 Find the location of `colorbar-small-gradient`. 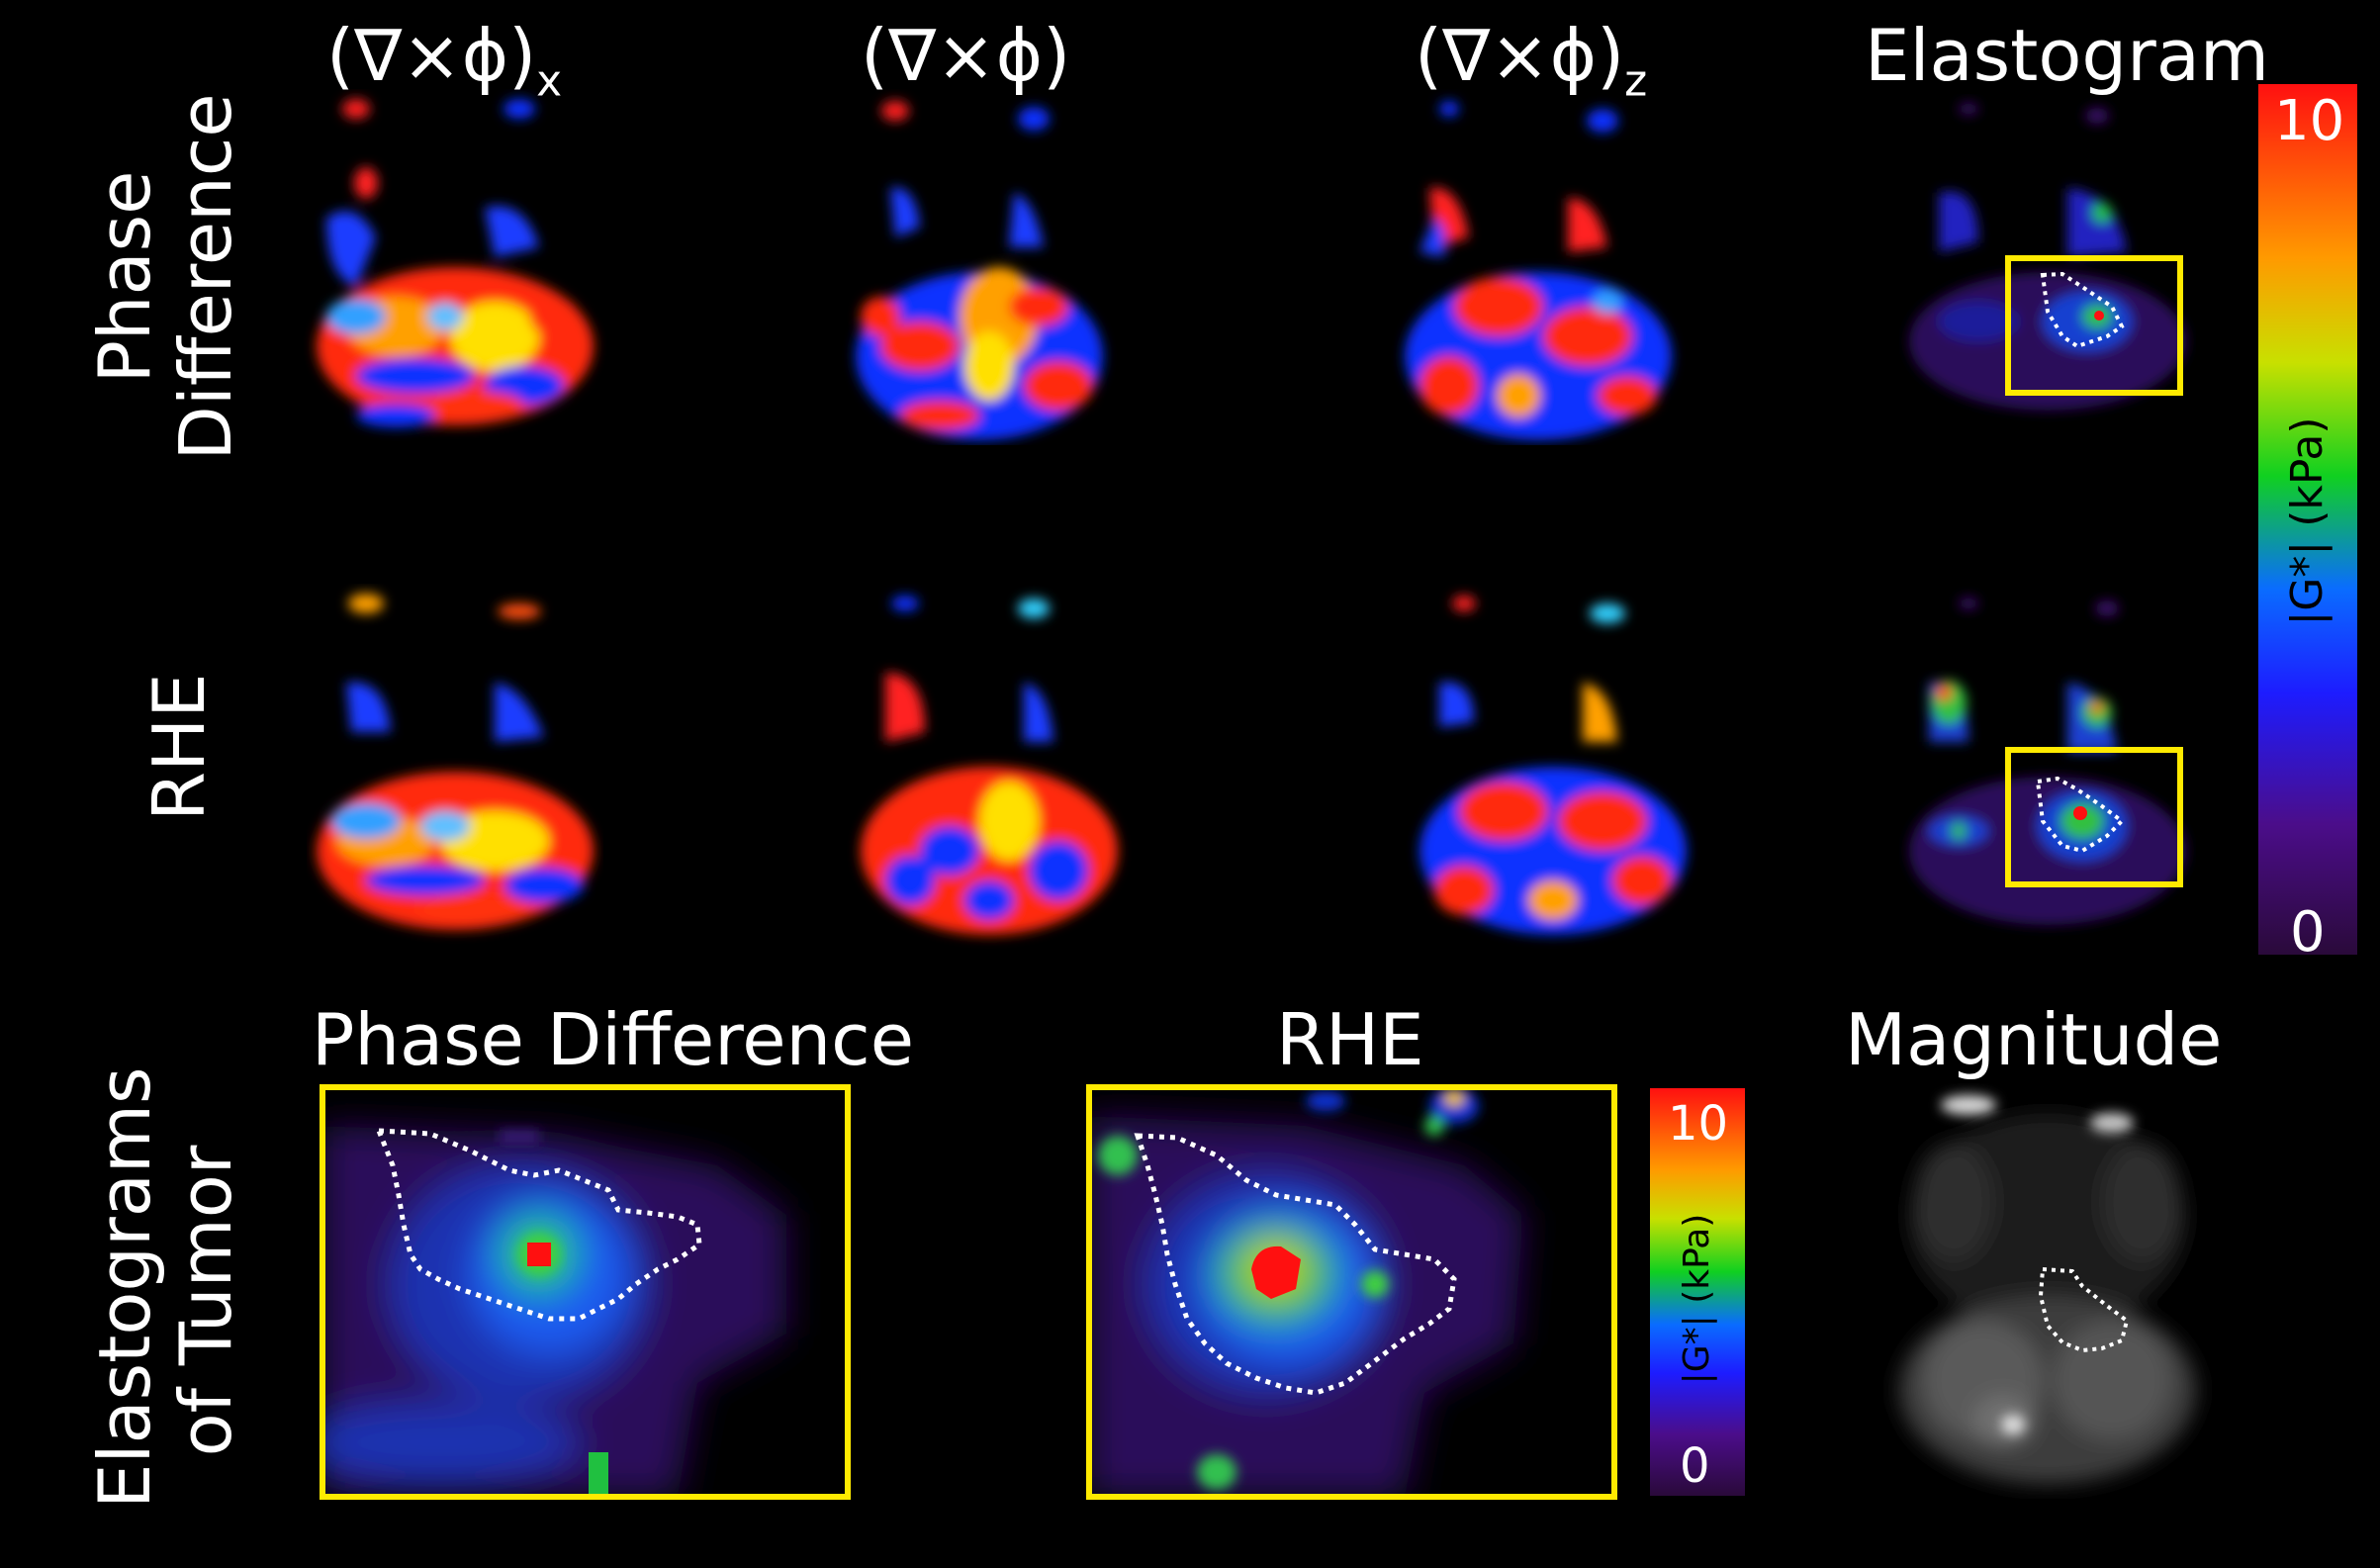

colorbar-small-gradient is located at coordinates (1697, 1292).